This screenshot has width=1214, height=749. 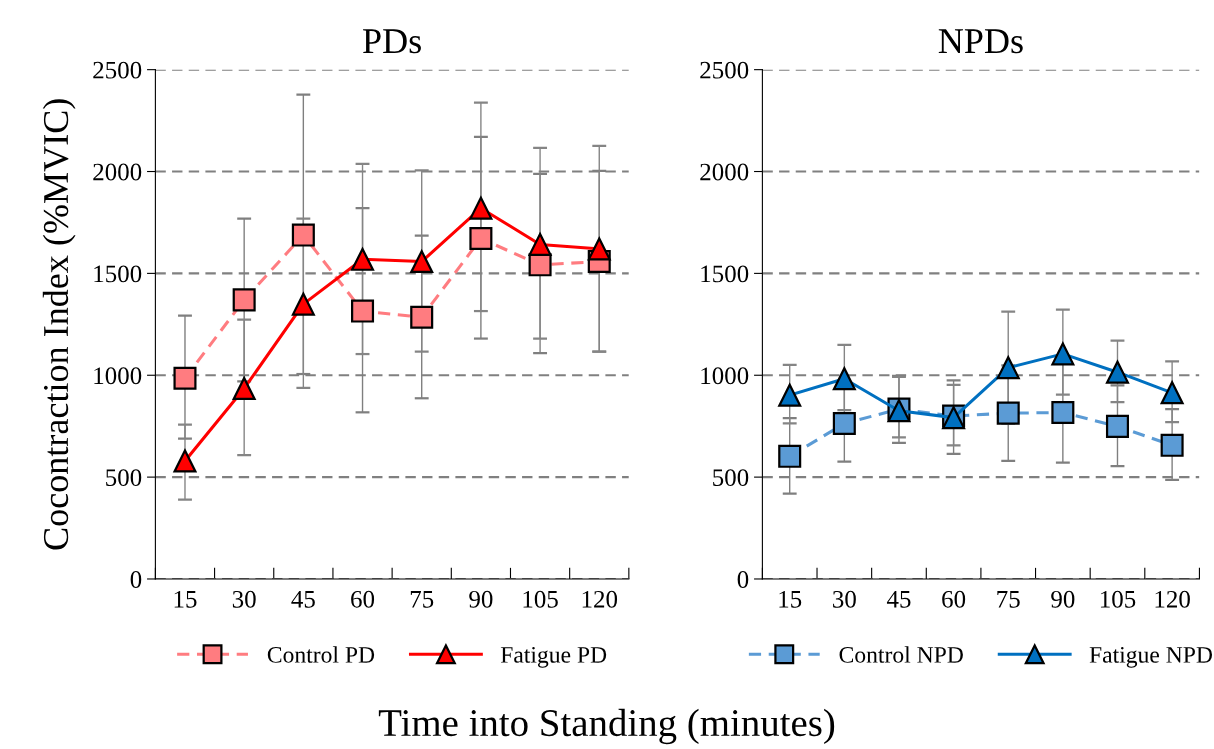 What do you see at coordinates (980, 41) in the screenshot?
I see `chart-title: NPDs` at bounding box center [980, 41].